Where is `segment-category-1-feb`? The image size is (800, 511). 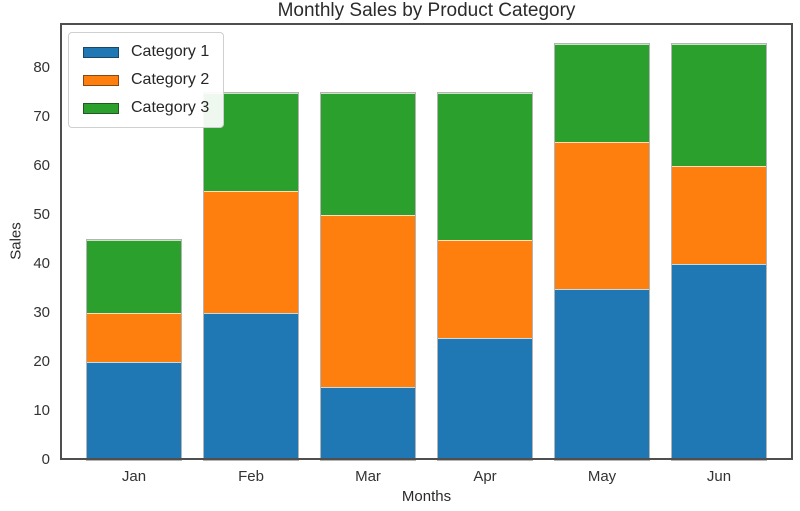
segment-category-1-feb is located at coordinates (251, 386).